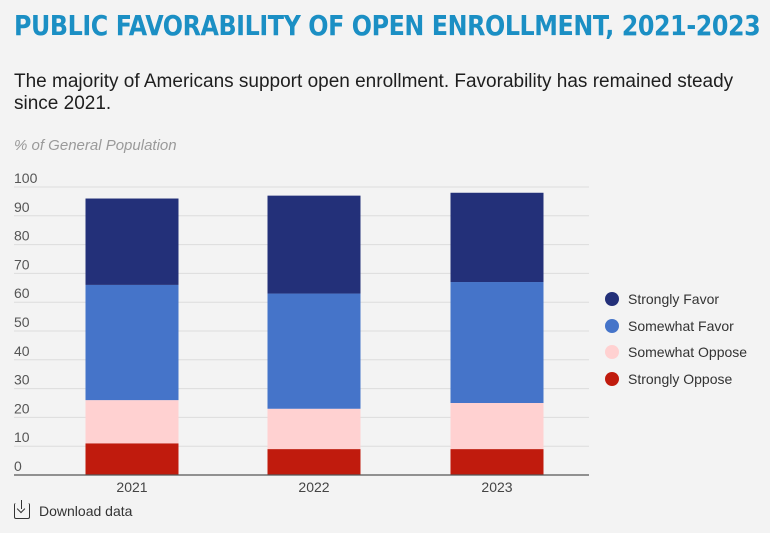 Image resolution: width=770 pixels, height=533 pixels. I want to click on y-tick-label: 10, so click(22, 437).